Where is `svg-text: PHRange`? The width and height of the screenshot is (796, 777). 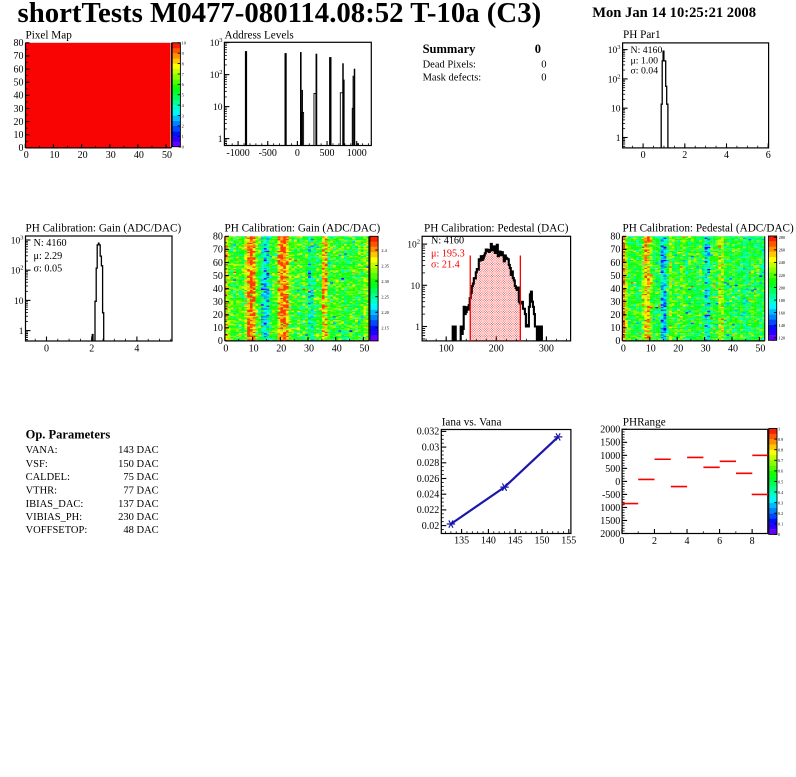 svg-text: PHRange is located at coordinates (644, 422).